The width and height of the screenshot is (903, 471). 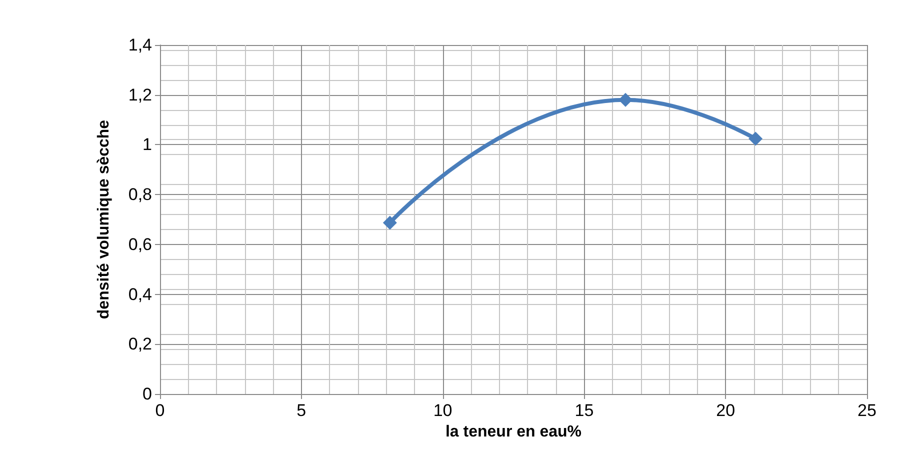 What do you see at coordinates (301, 410) in the screenshot?
I see `x-tick-label: 5` at bounding box center [301, 410].